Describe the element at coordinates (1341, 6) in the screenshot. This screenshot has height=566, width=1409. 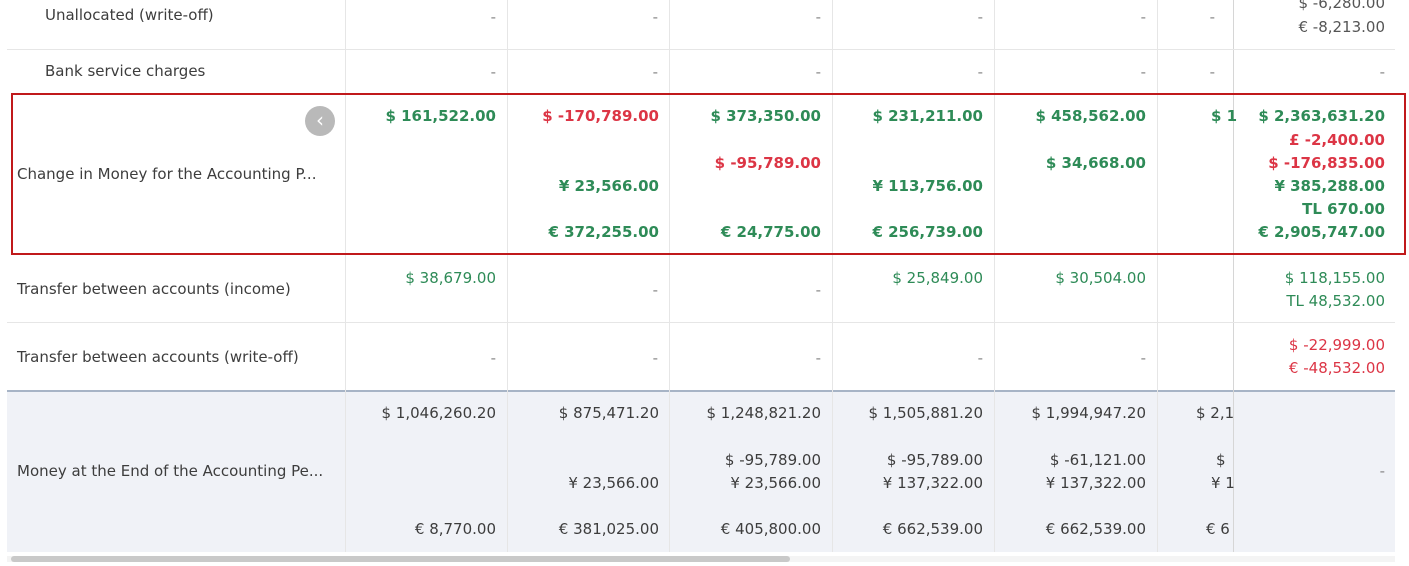
I see `total-value: $ -6,280.00` at that location.